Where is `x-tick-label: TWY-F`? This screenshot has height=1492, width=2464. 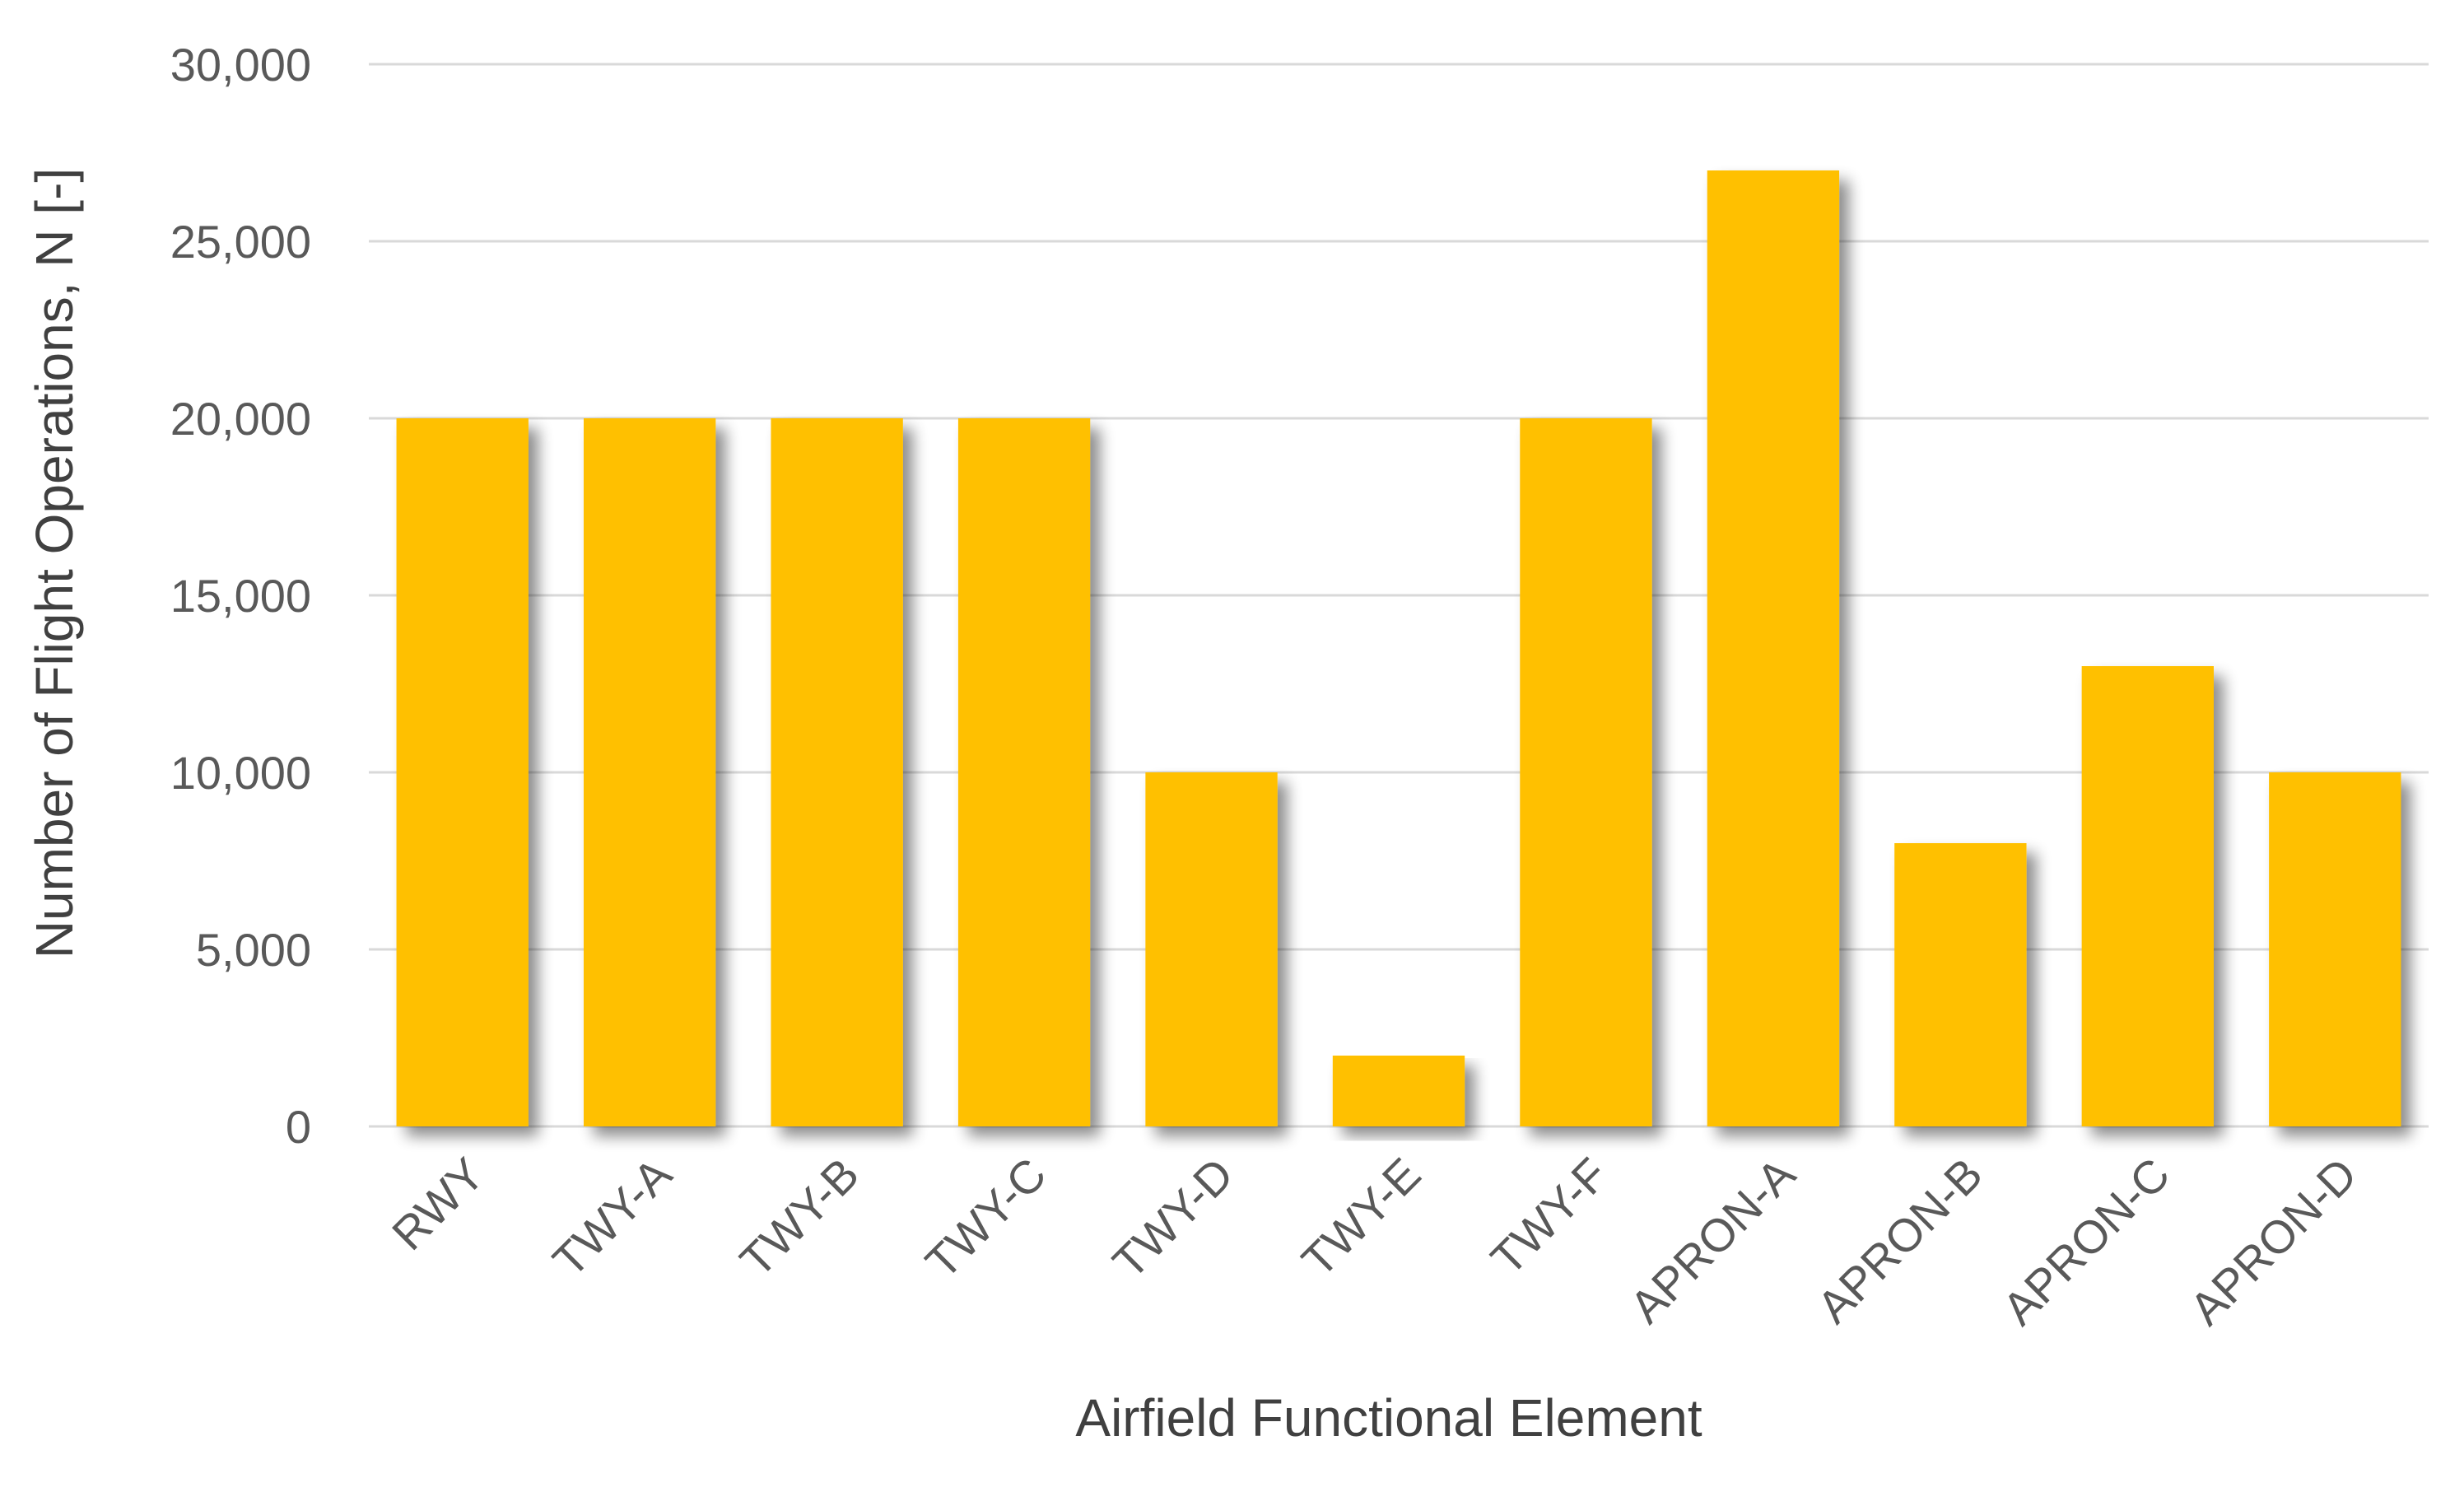 x-tick-label: TWY-F is located at coordinates (1550, 1216).